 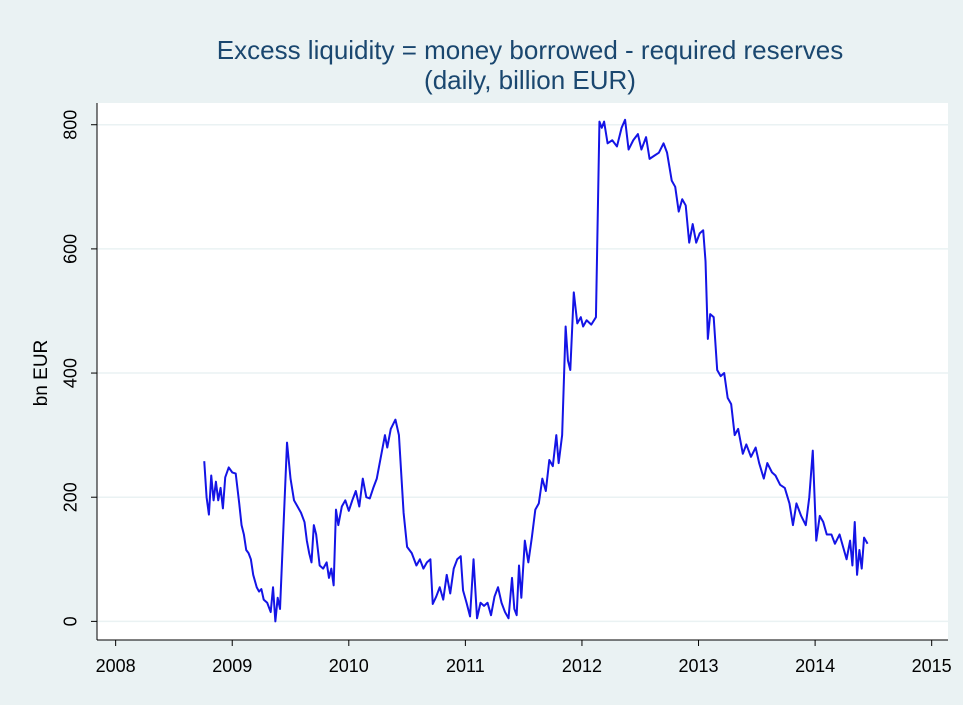 I want to click on y-tick-label: 600, so click(x=71, y=249).